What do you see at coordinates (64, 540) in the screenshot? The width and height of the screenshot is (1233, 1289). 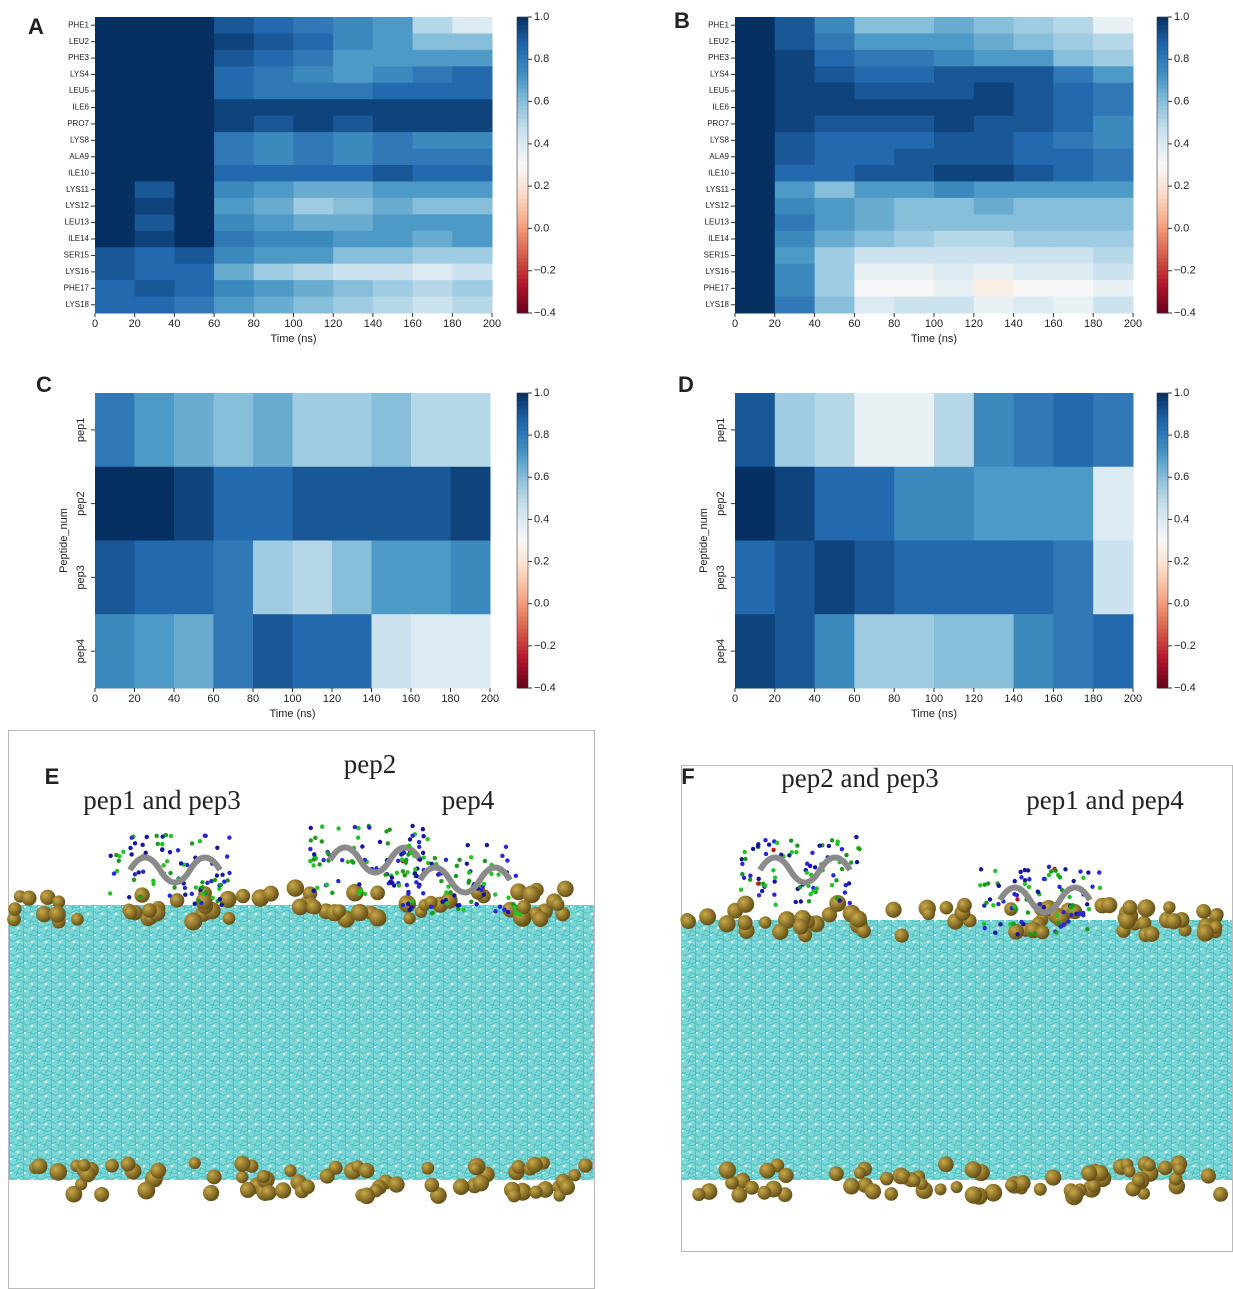 I see `y-axis-label: Peptide_num` at bounding box center [64, 540].